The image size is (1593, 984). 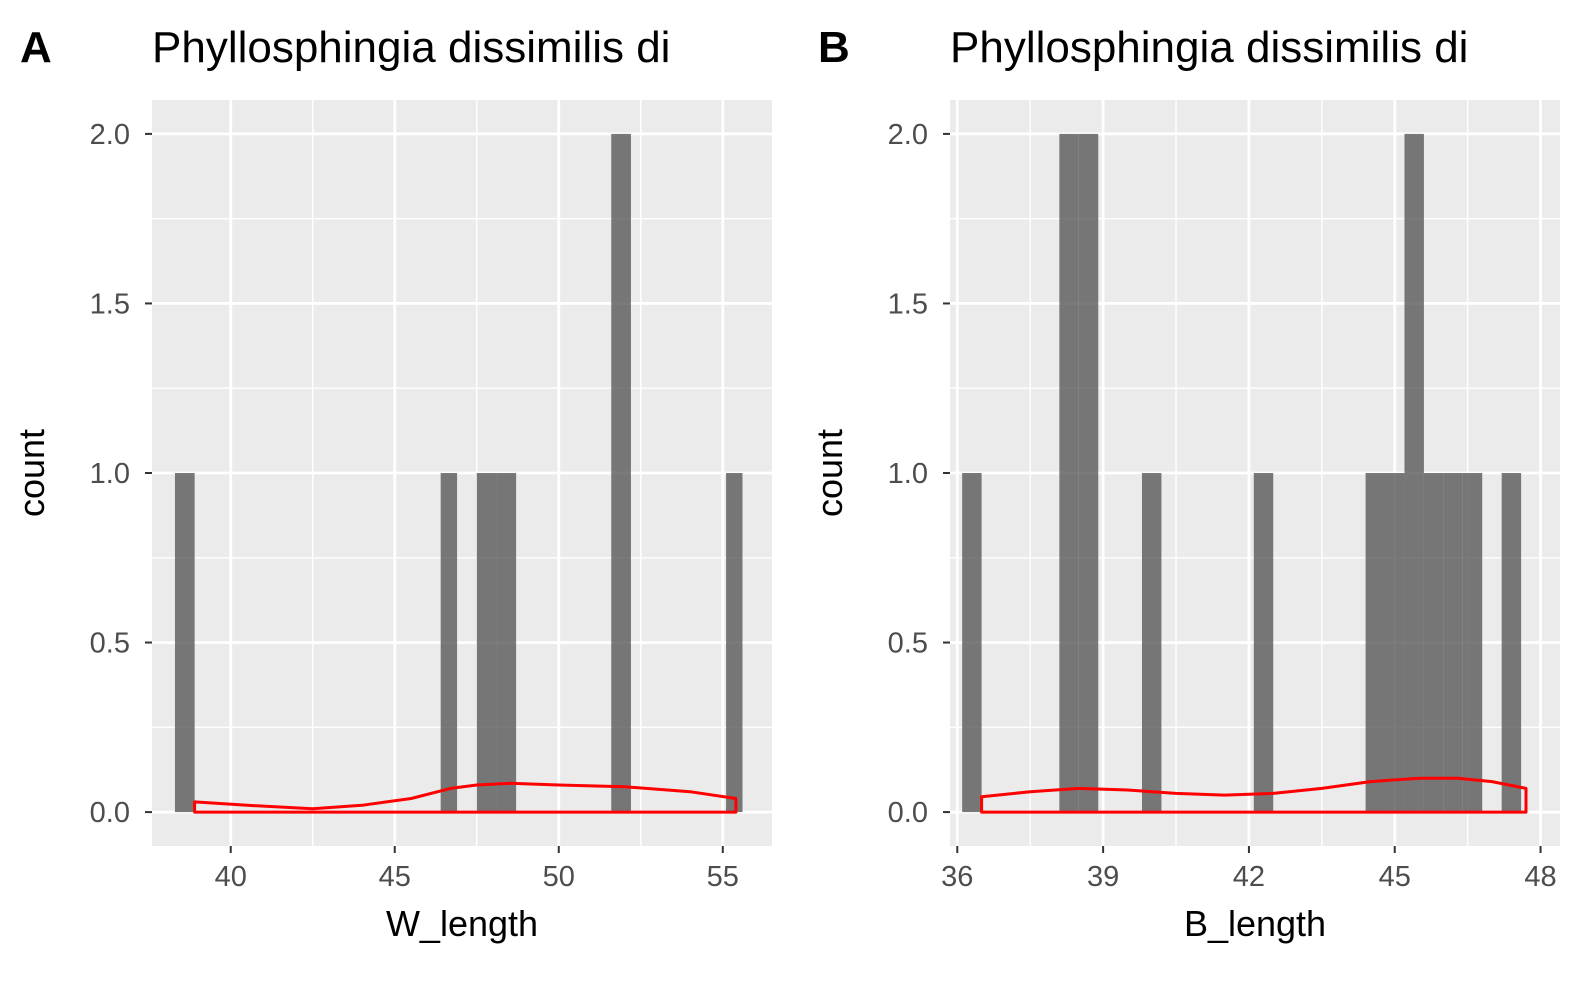 What do you see at coordinates (957, 877) in the screenshot?
I see `x-tick-label: 36` at bounding box center [957, 877].